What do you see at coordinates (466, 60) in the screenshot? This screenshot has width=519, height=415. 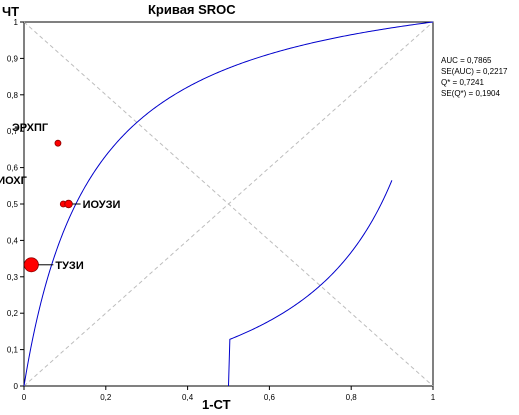 I see `stat-auc: AUC = 0,7865` at bounding box center [466, 60].